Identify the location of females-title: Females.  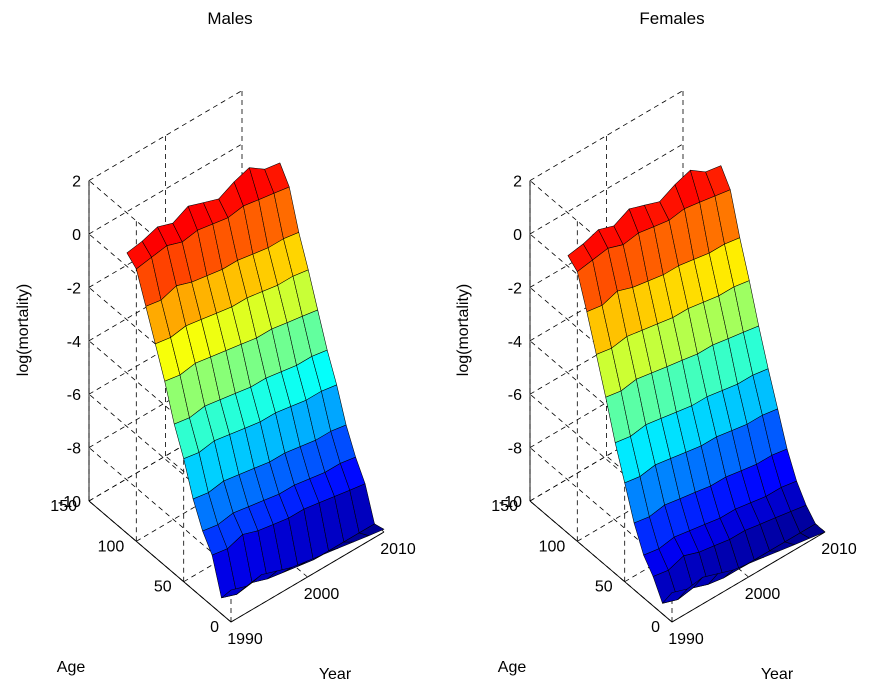
(671, 18).